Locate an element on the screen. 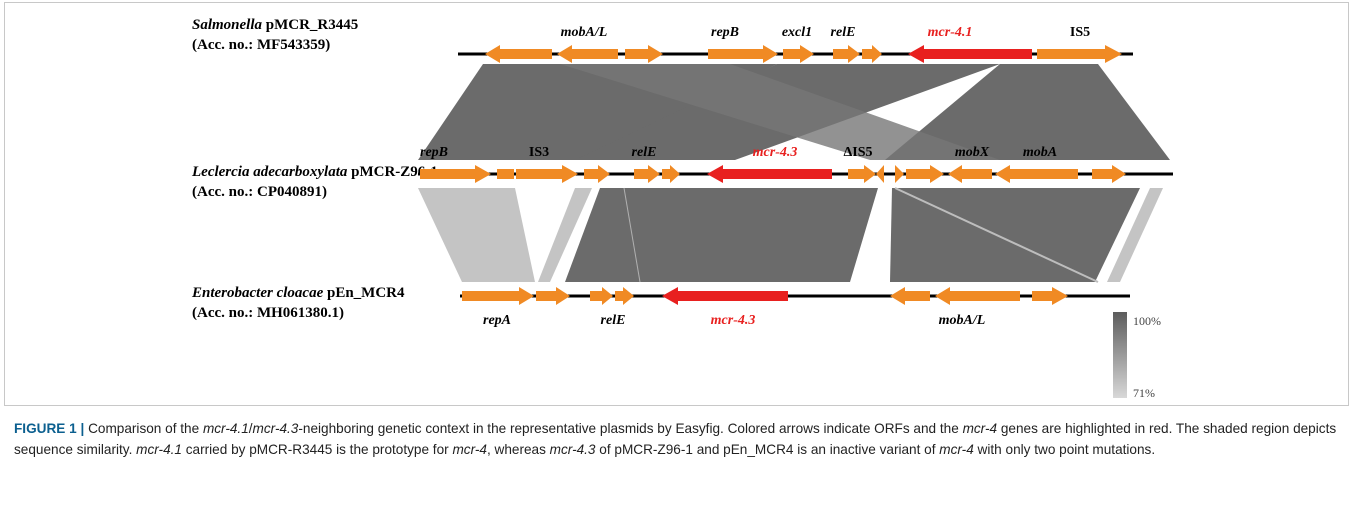 The width and height of the screenshot is (1355, 508). caption-segment: Comparison of the is located at coordinates (145, 428).